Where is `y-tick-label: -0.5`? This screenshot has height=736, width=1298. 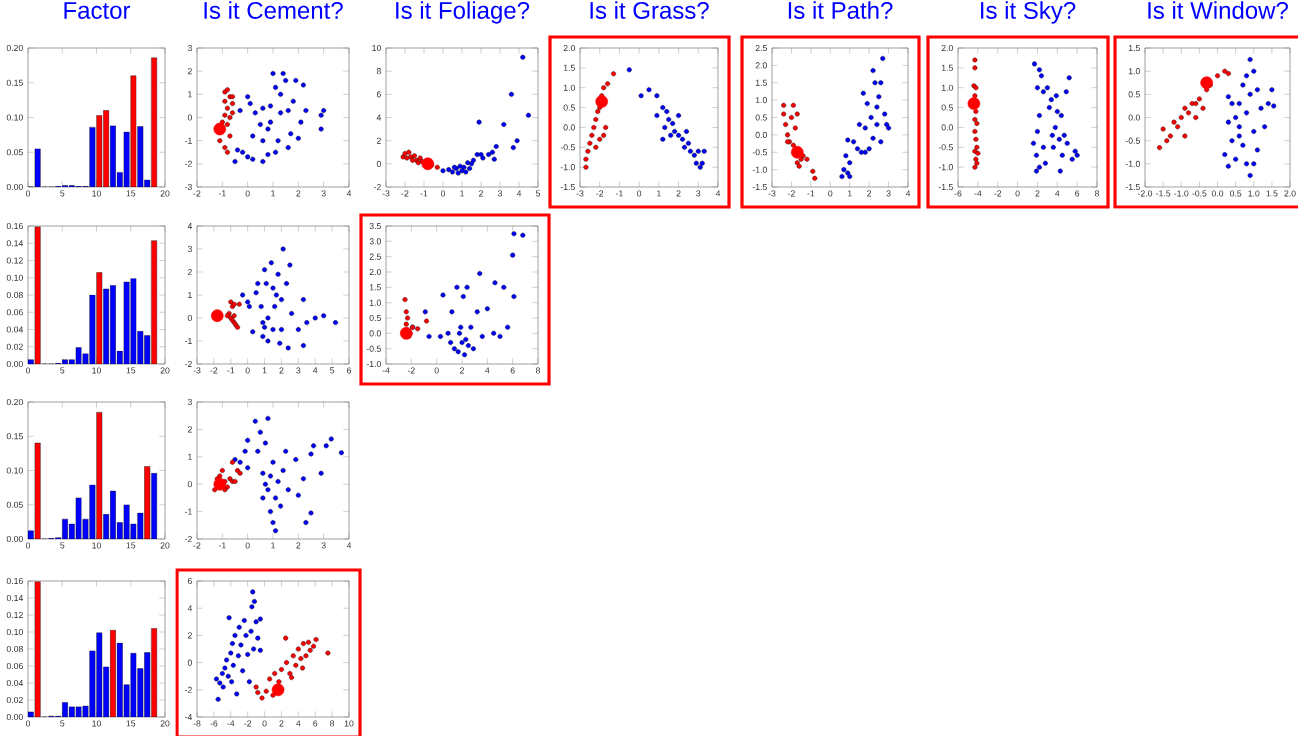
y-tick-label: -0.5 is located at coordinates (945, 147).